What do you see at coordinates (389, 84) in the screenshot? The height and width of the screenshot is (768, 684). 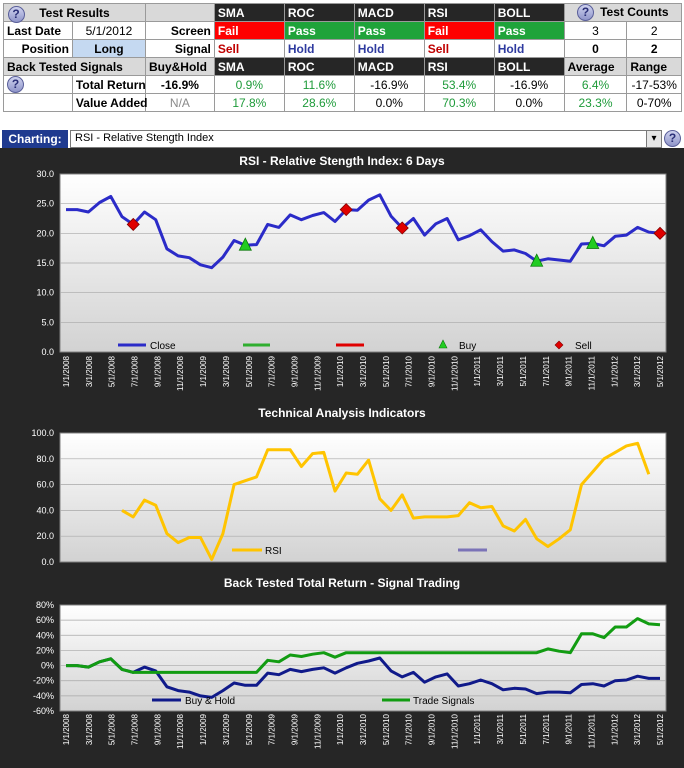 I see `total-return-value: -16.9%` at bounding box center [389, 84].